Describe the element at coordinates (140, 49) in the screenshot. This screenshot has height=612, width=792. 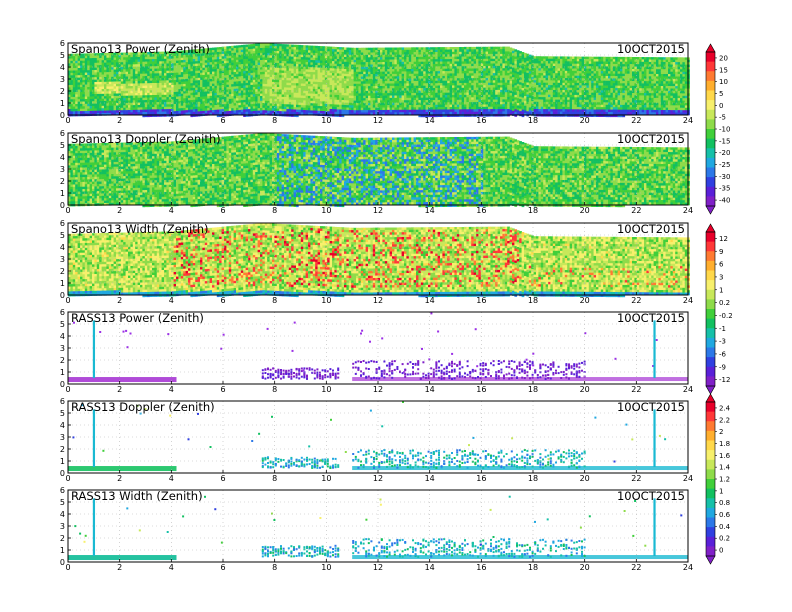
I see `panel-title: Spano13 Power (Zenith)` at that location.